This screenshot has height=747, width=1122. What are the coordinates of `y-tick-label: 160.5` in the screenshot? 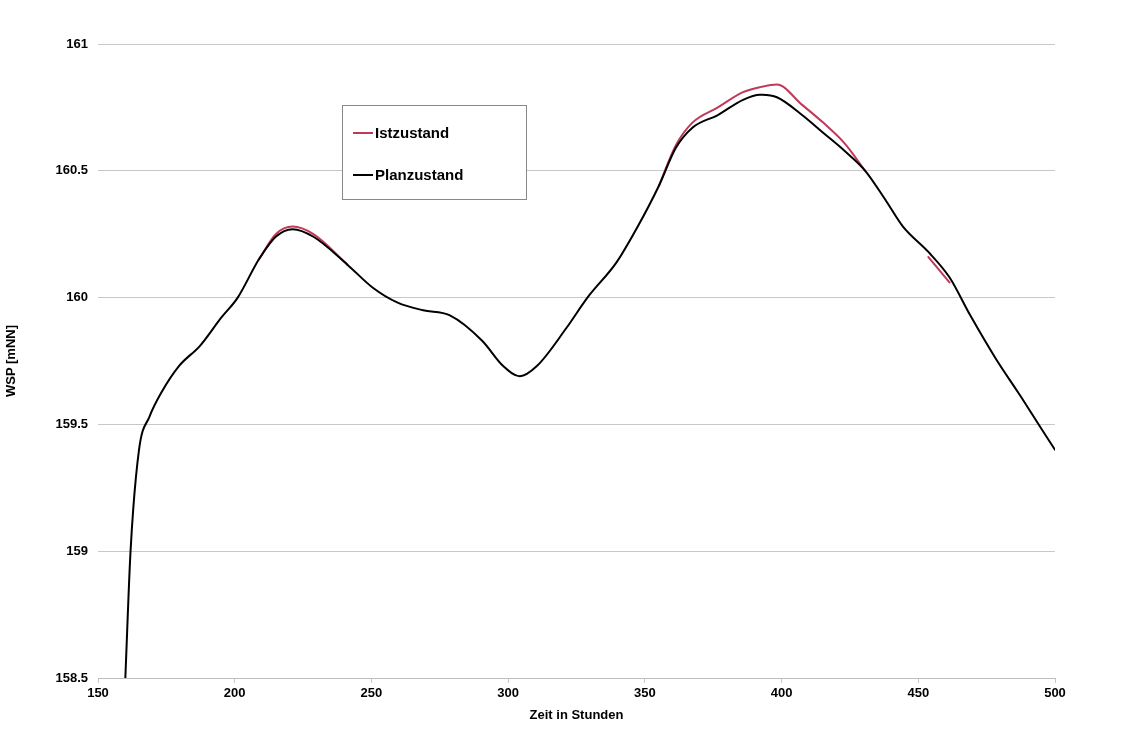 It's located at (71, 170).